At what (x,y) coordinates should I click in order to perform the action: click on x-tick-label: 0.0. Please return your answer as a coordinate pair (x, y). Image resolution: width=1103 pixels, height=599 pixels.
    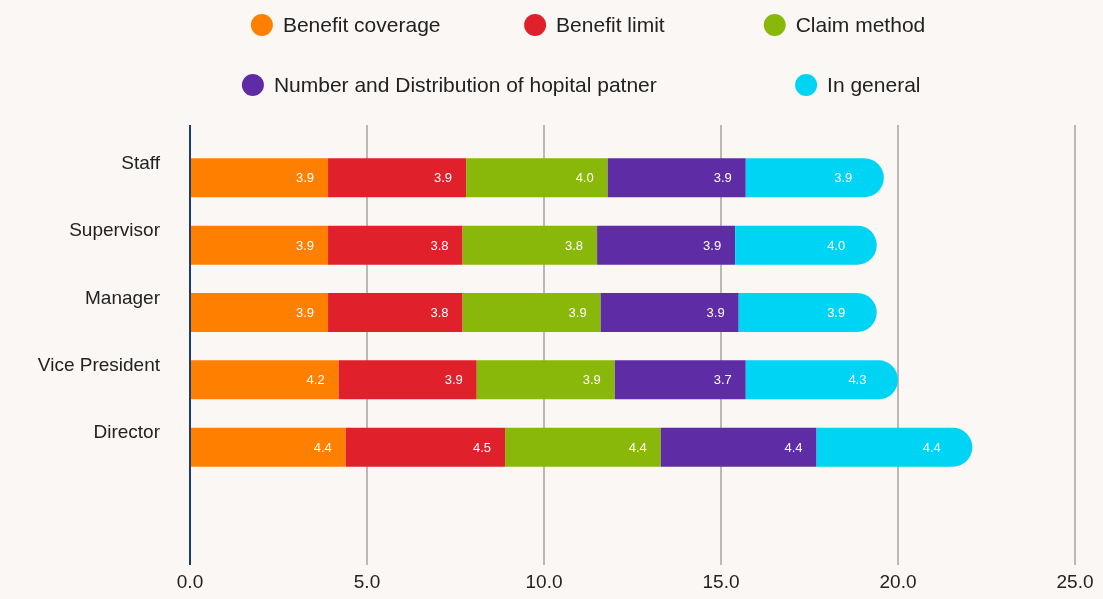
    Looking at the image, I should click on (190, 581).